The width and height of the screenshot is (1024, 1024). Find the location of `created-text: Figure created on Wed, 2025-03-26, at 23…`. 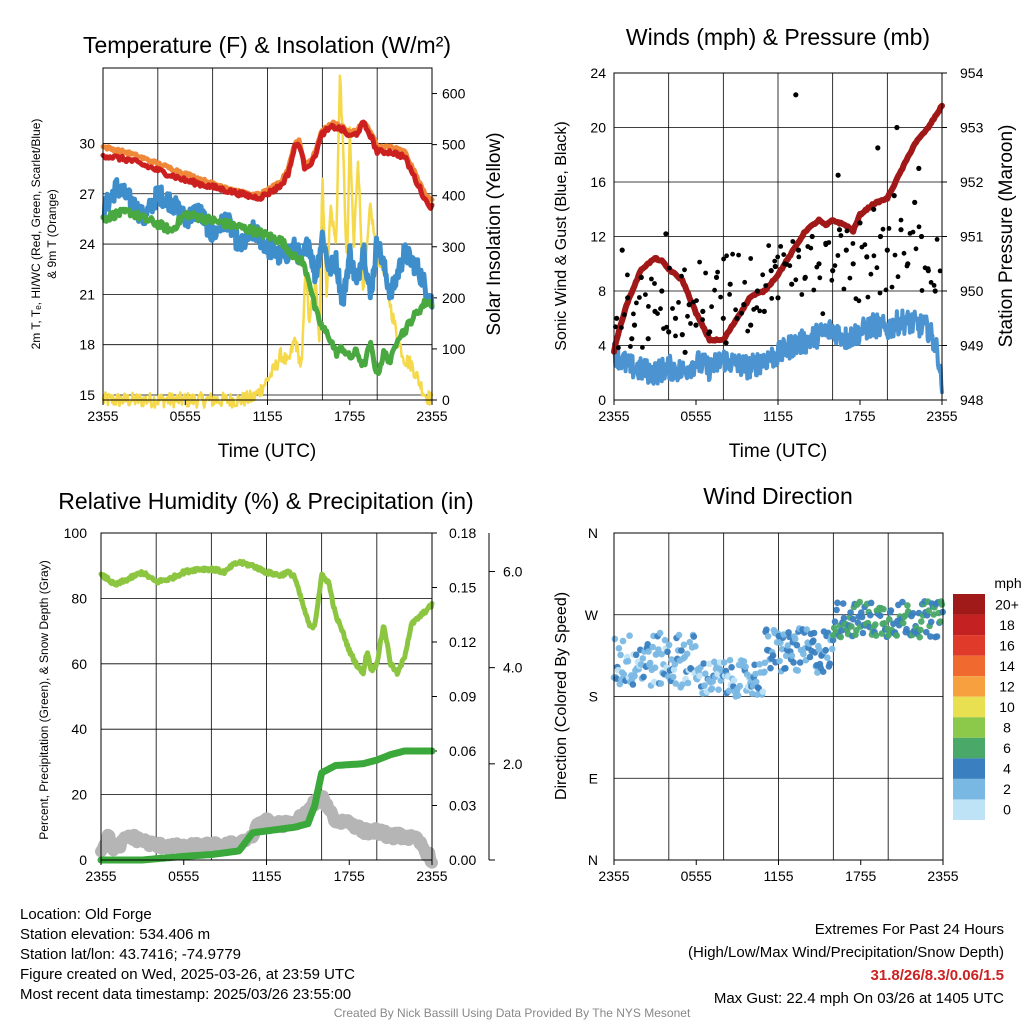

created-text: Figure created on Wed, 2025-03-26, at 23… is located at coordinates (187, 974).